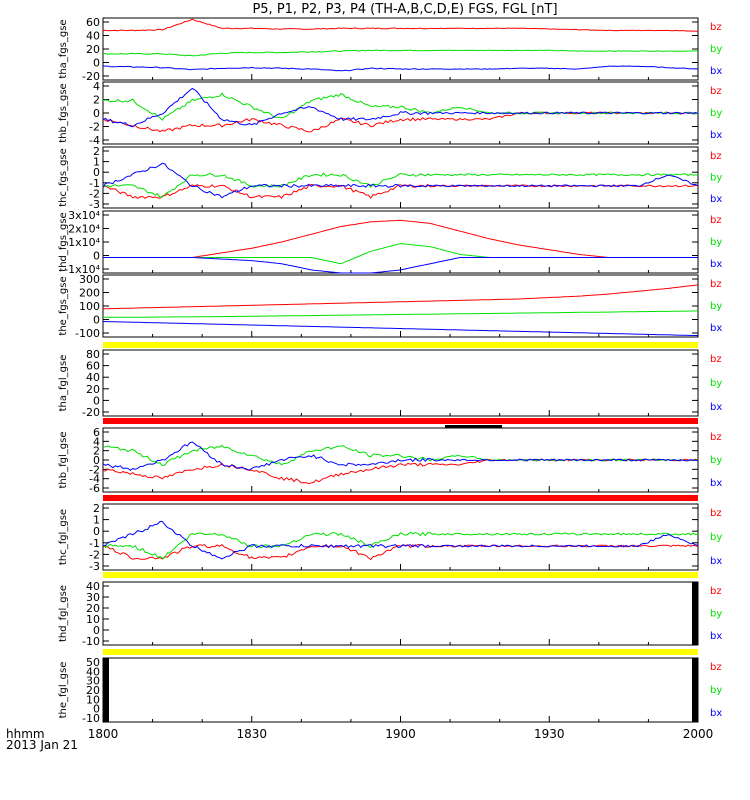  Describe the element at coordinates (698, 734) in the screenshot. I see `x-tick-label: 2000` at that location.